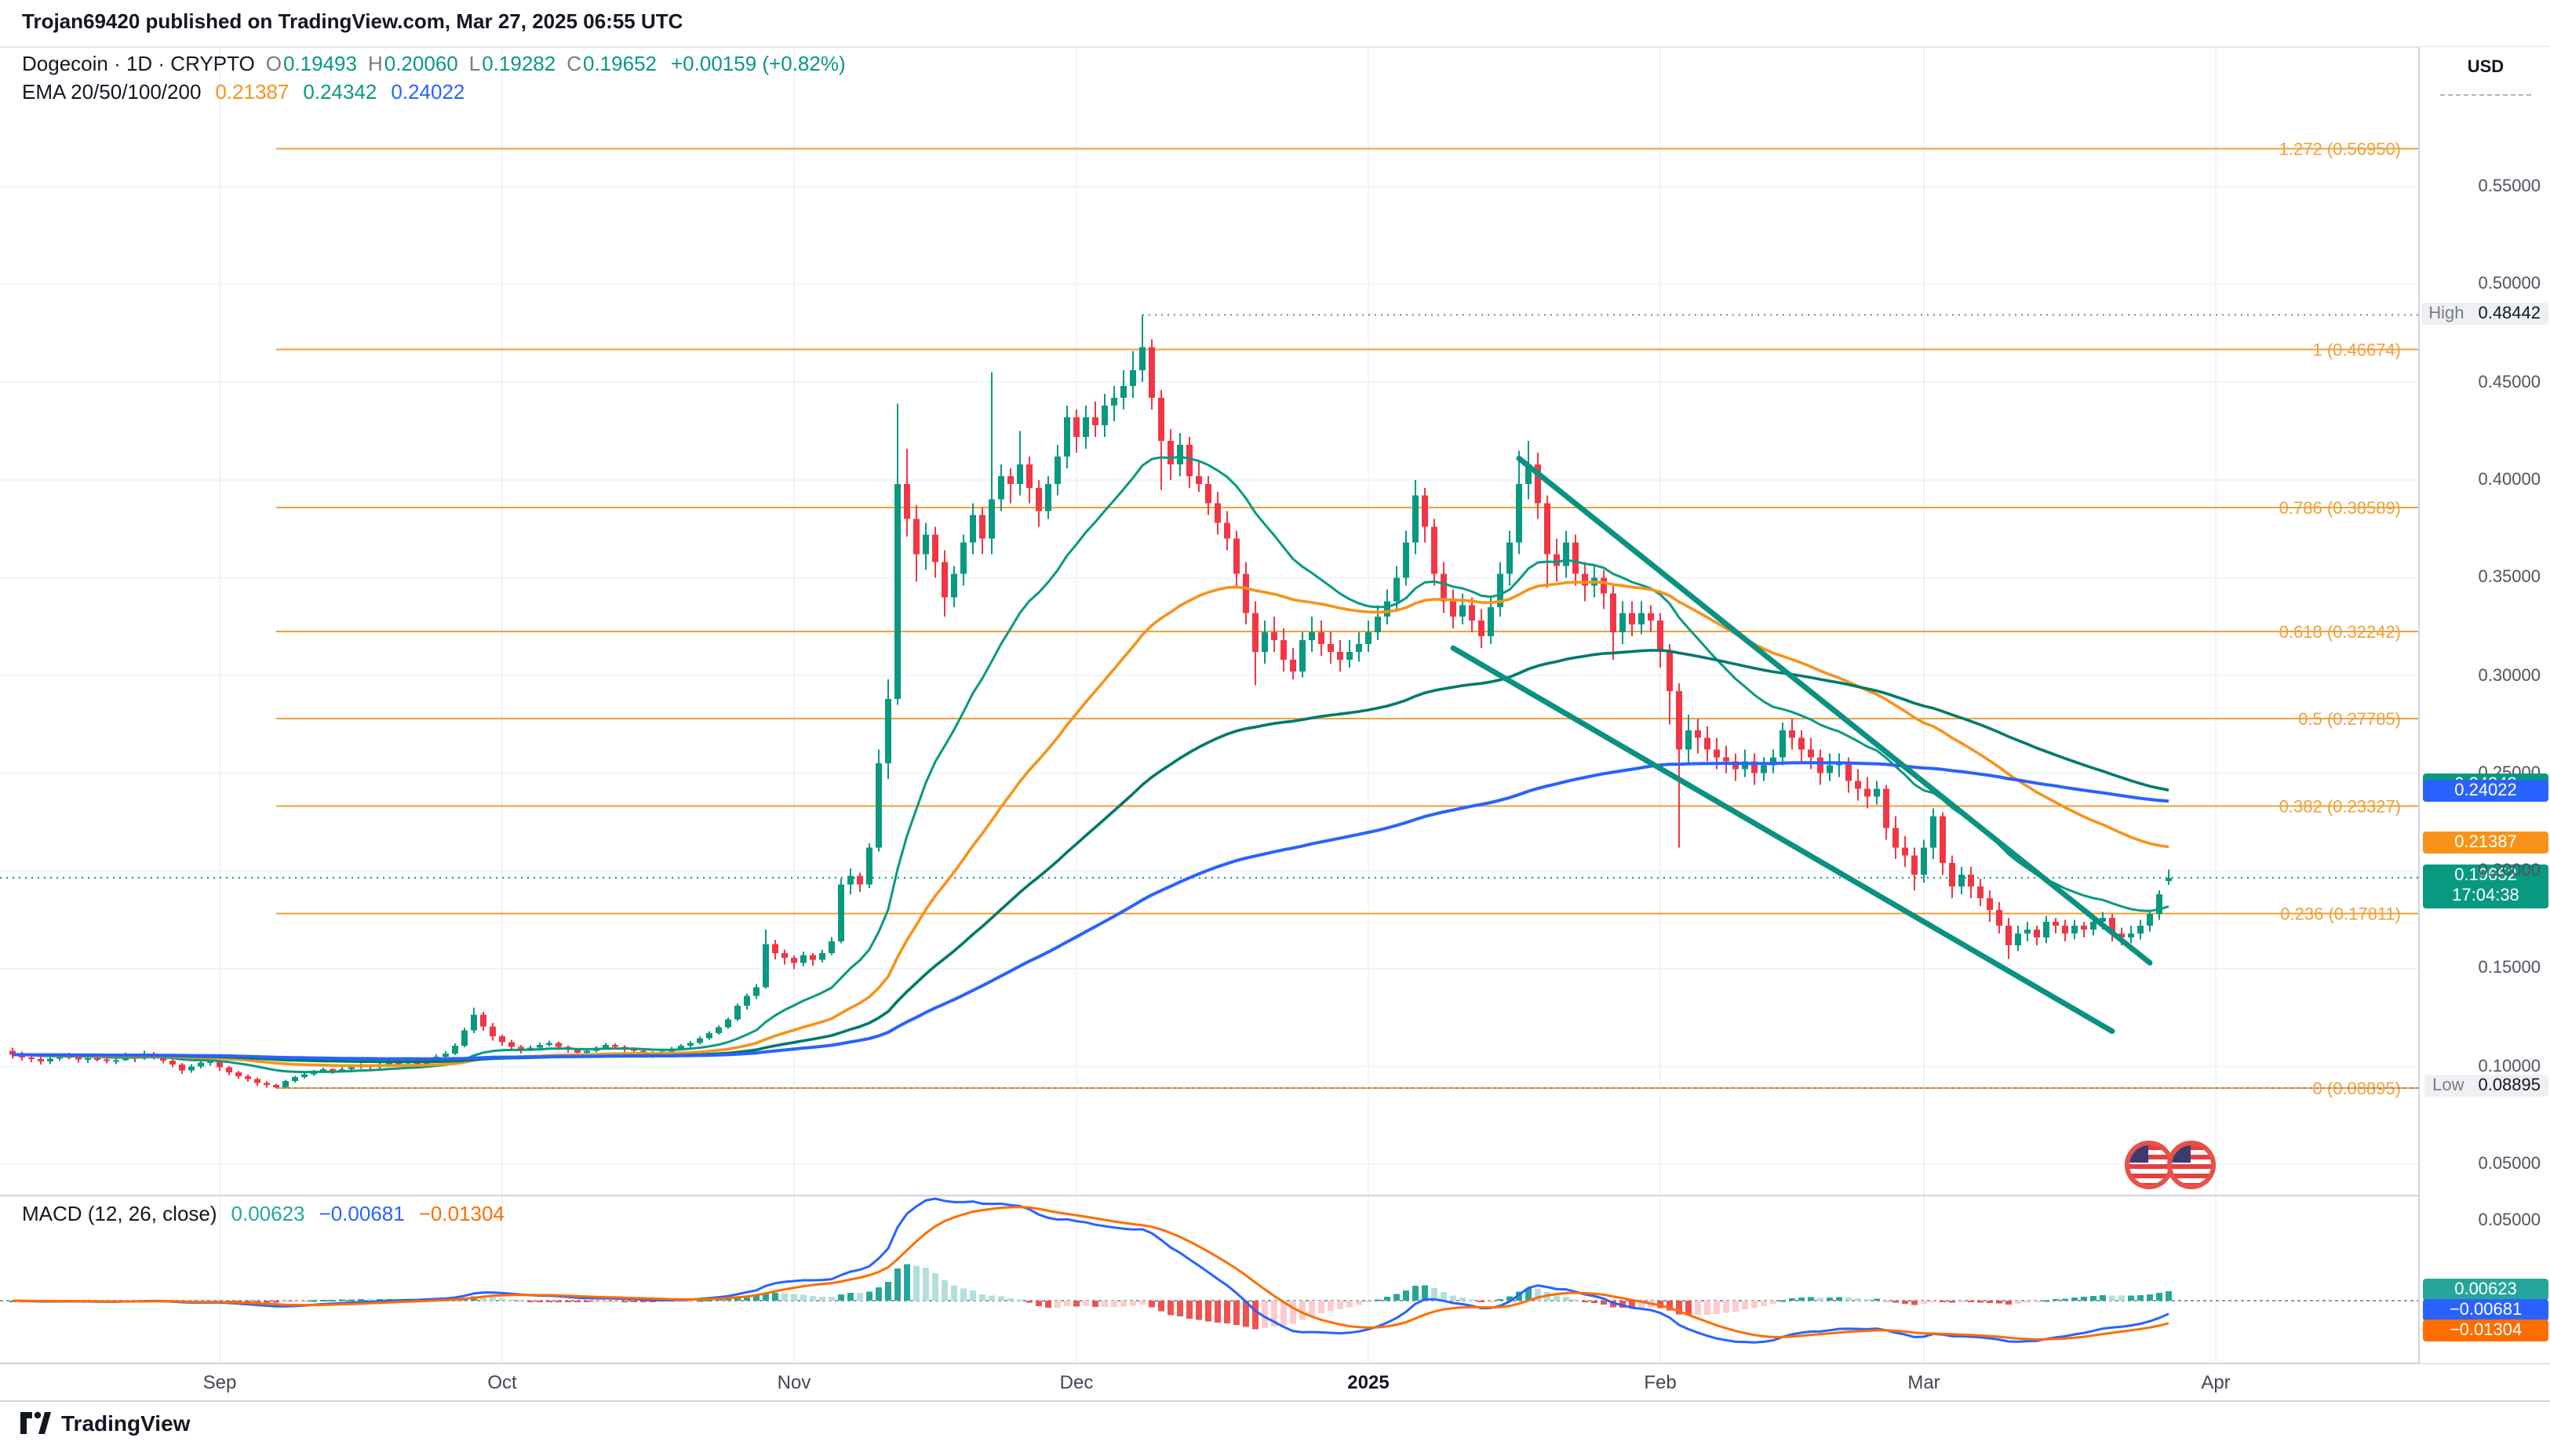 Image resolution: width=2550 pixels, height=1456 pixels. Describe the element at coordinates (1076, 1382) in the screenshot. I see `time-axis-label: Dec` at that location.